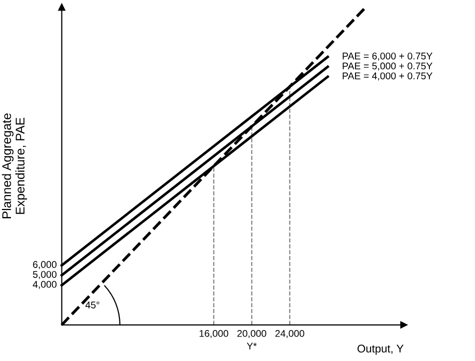 This screenshot has width=475, height=361. What do you see at coordinates (92, 305) in the screenshot?
I see `annotation: 45°` at bounding box center [92, 305].